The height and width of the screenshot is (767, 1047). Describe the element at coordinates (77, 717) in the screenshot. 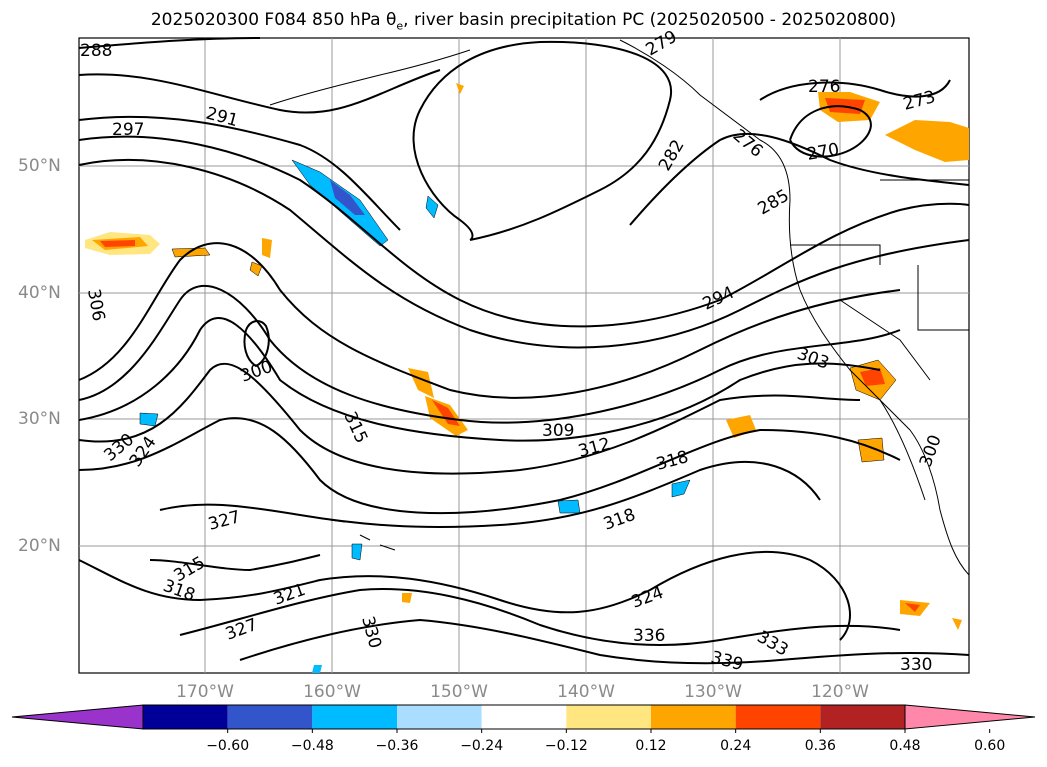

I see `colorbar-extend-low` at that location.